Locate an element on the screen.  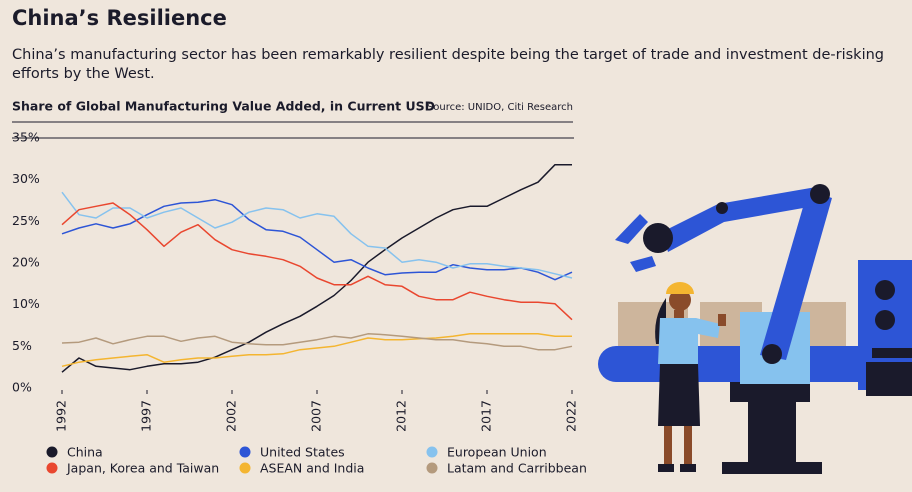
shirt is located at coordinates (689, 341).